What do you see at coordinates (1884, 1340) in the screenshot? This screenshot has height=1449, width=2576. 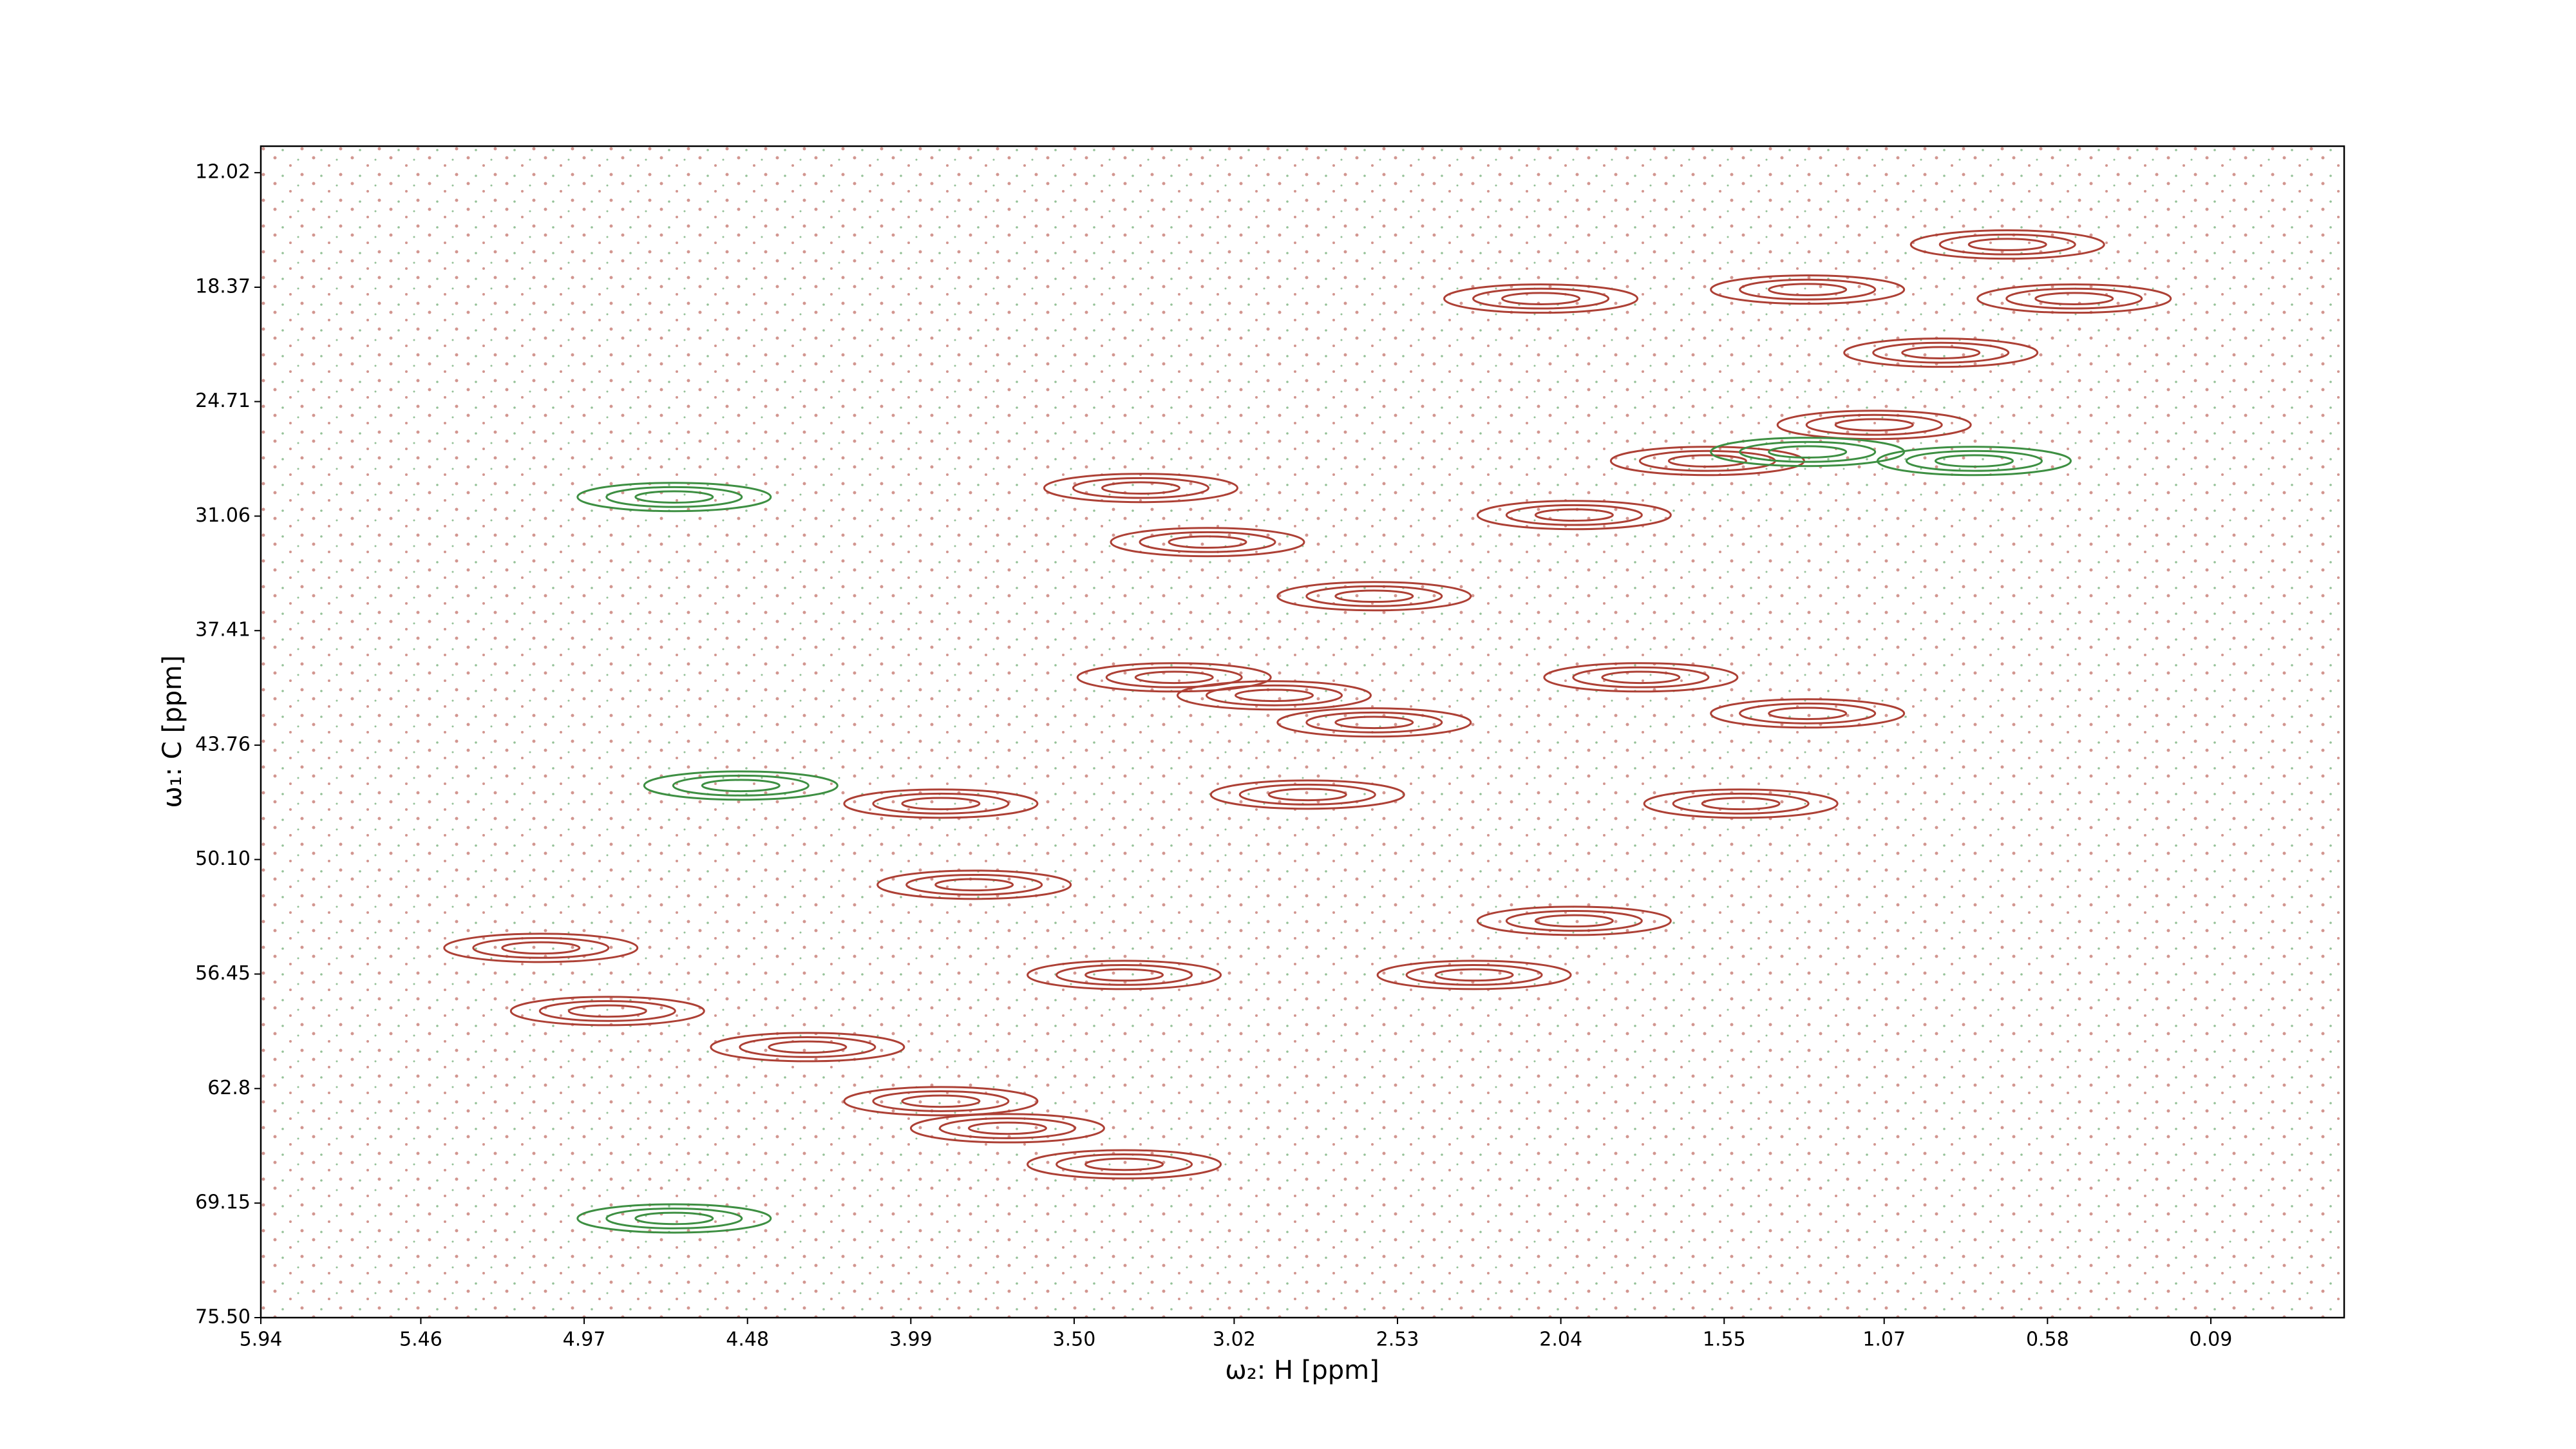 I see `x-tick-label: 1.07` at bounding box center [1884, 1340].